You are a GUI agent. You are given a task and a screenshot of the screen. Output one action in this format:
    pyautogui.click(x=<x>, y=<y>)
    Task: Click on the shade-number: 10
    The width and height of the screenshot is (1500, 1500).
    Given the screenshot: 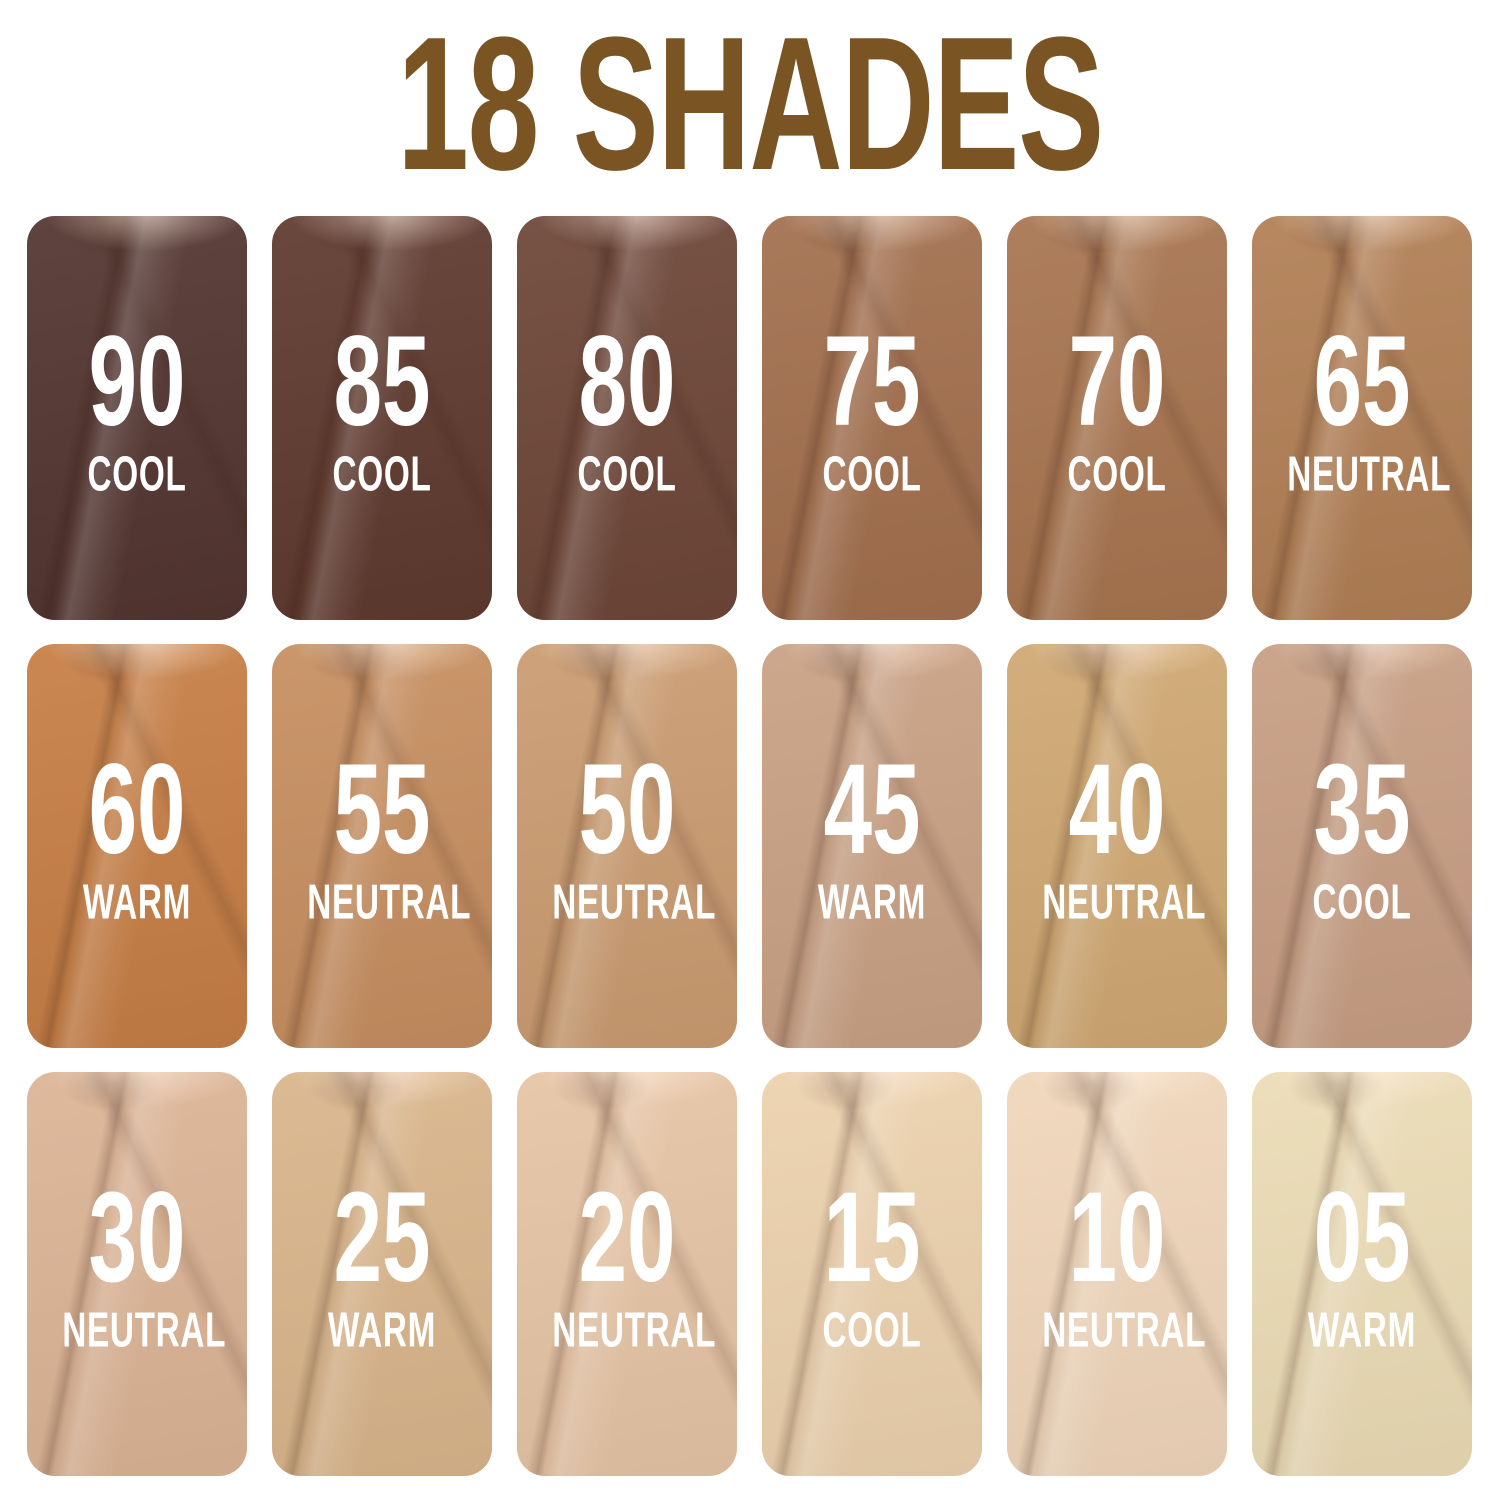 What is the action you would take?
    pyautogui.click(x=1117, y=1237)
    